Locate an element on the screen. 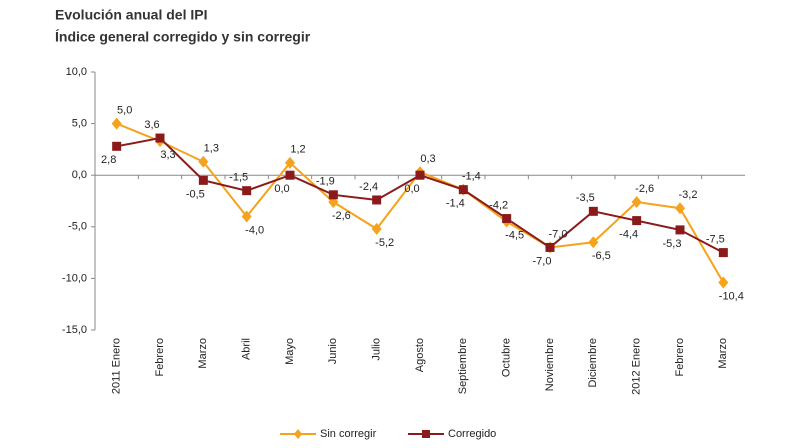 The height and width of the screenshot is (448, 800). data-label: 5,0 is located at coordinates (124, 111).